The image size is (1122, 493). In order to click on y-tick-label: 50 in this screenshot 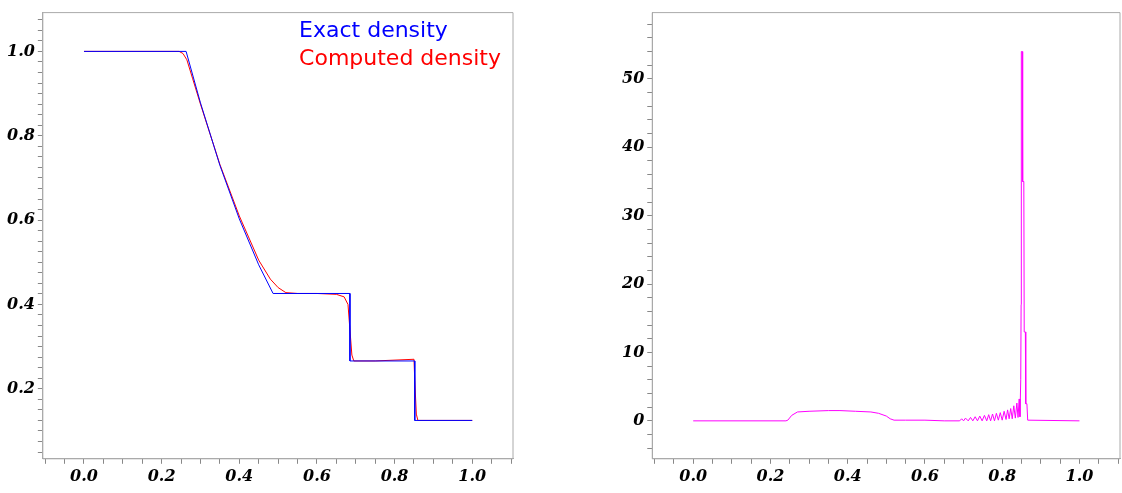, I will do `click(633, 78)`.